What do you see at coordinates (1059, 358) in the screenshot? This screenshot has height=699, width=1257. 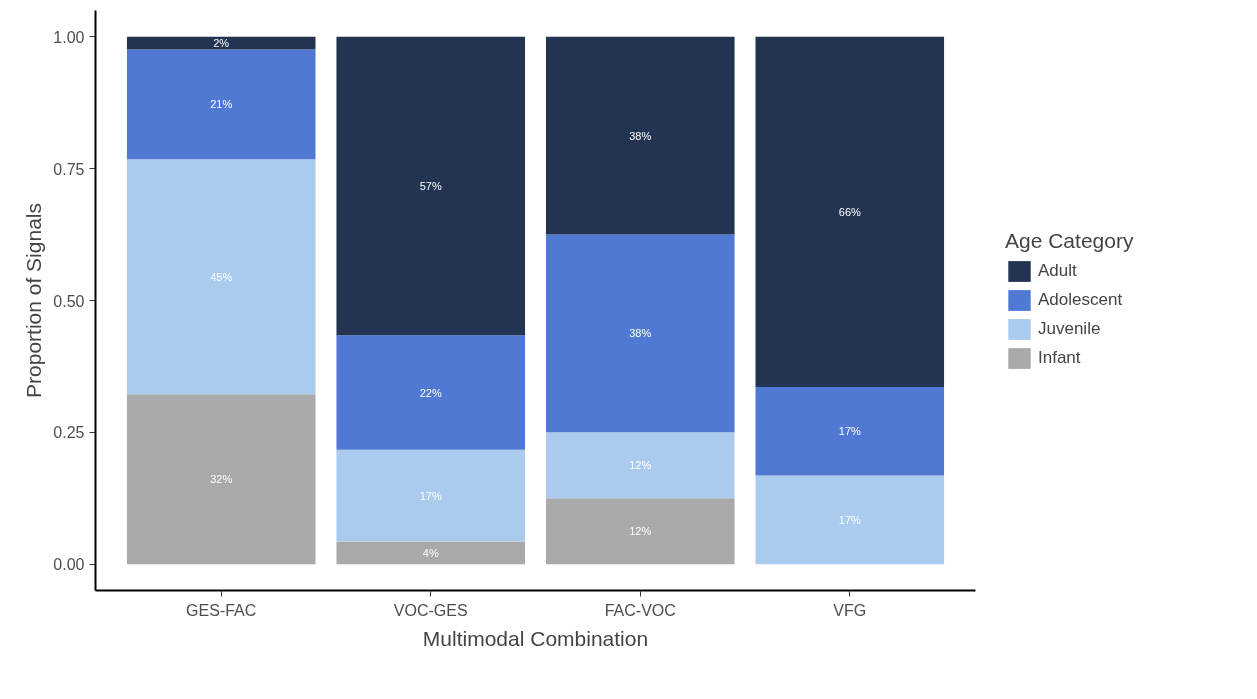 I see `legend-label: Infant` at bounding box center [1059, 358].